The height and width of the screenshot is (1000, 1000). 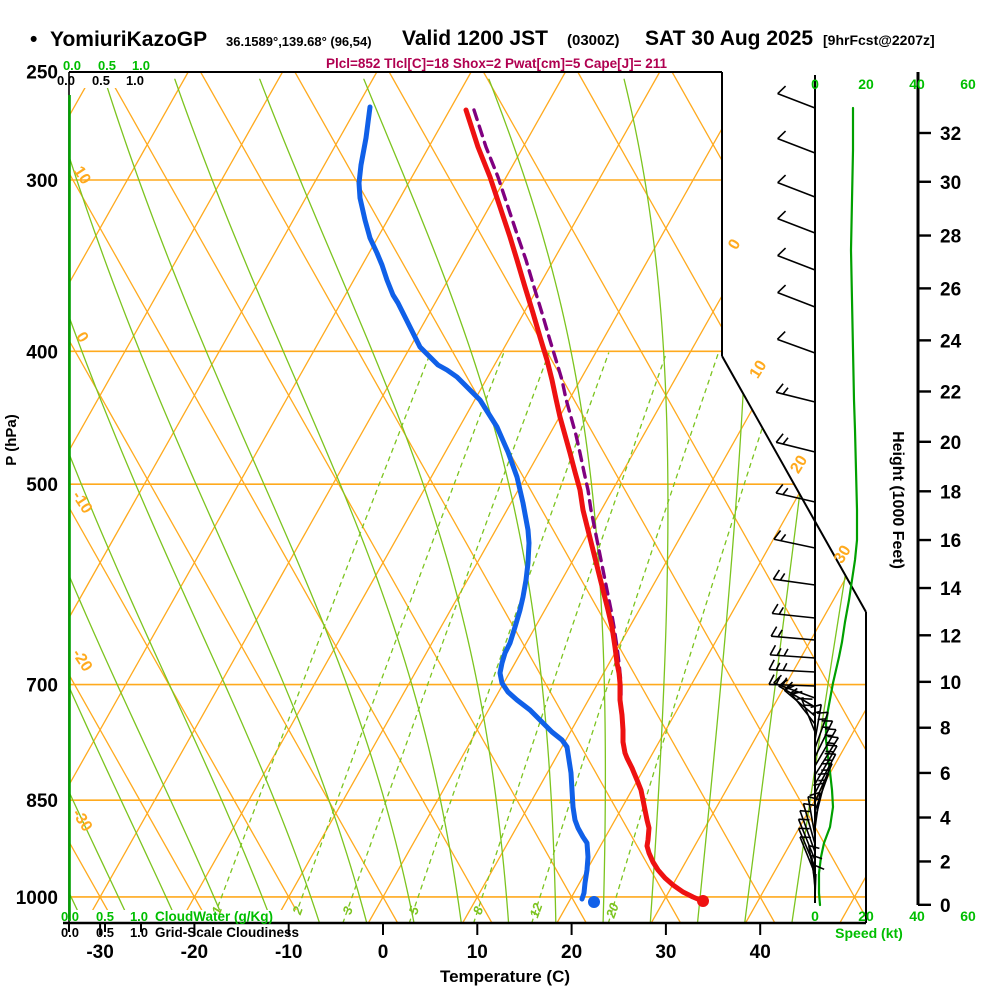 I want to click on speed-tick-top-60: 60, so click(x=968, y=84).